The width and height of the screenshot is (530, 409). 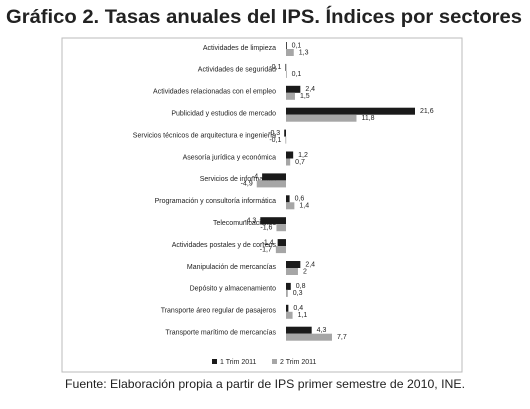 I want to click on value-label: 1,5, so click(x=305, y=96).